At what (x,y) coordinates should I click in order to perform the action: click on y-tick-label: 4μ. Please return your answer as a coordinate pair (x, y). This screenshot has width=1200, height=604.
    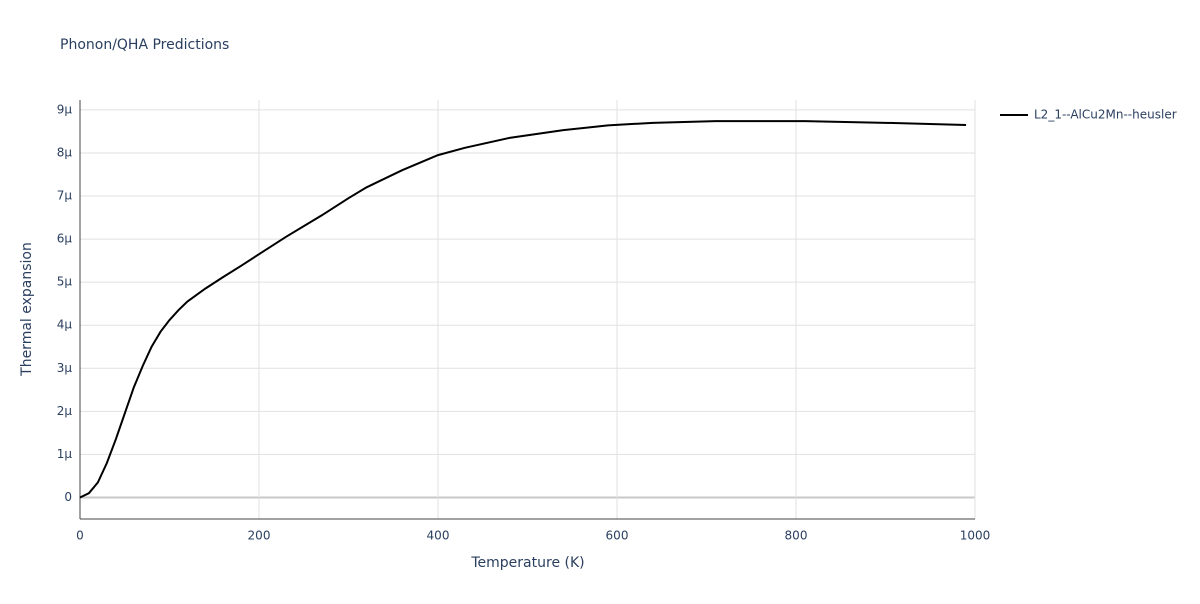
    Looking at the image, I should click on (65, 325).